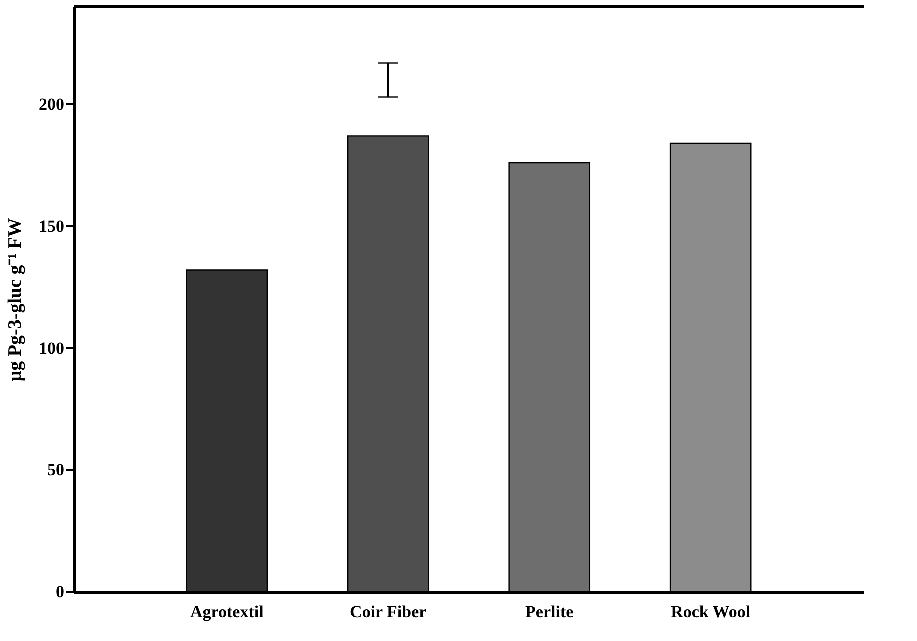  Describe the element at coordinates (227, 612) in the screenshot. I see `x-tick-label: Agrotextil` at that location.